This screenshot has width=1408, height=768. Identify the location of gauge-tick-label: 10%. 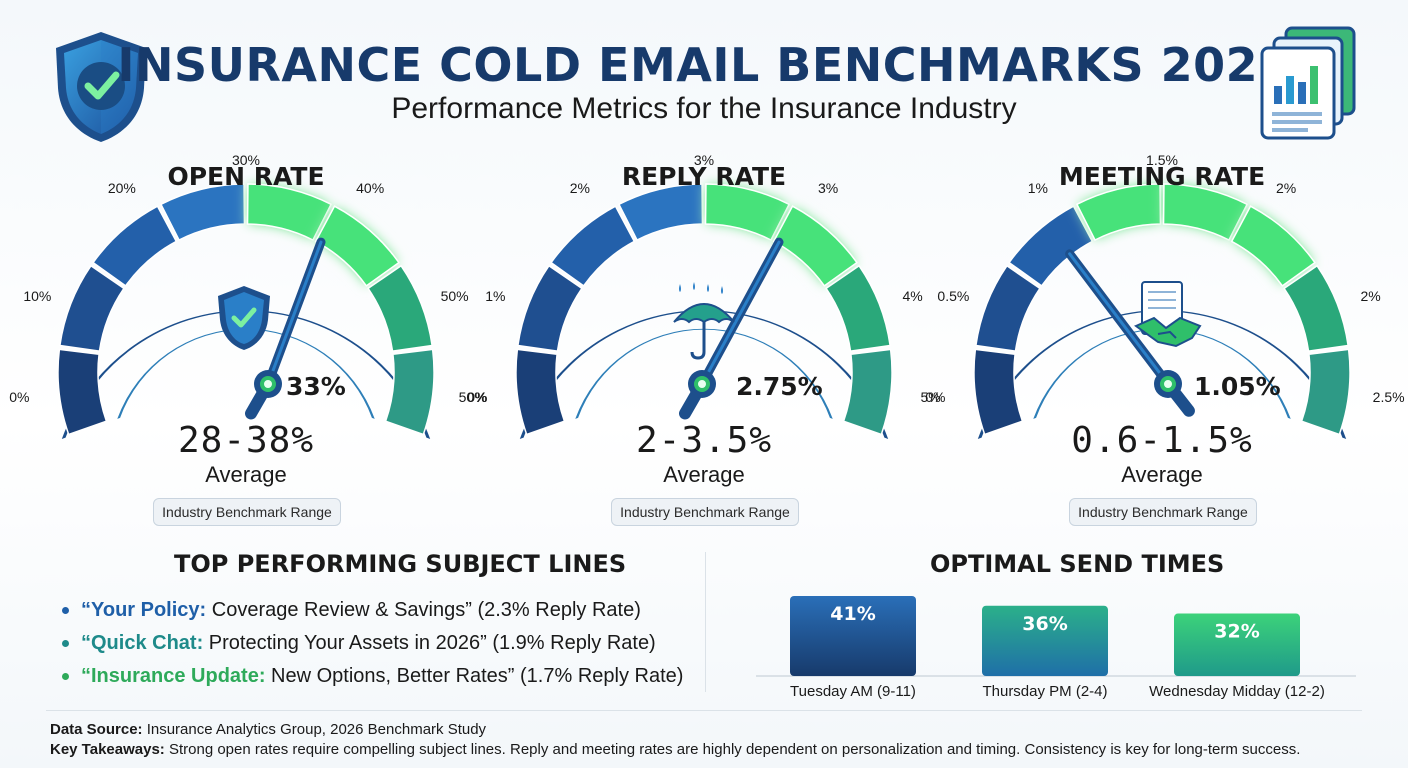
(37, 296).